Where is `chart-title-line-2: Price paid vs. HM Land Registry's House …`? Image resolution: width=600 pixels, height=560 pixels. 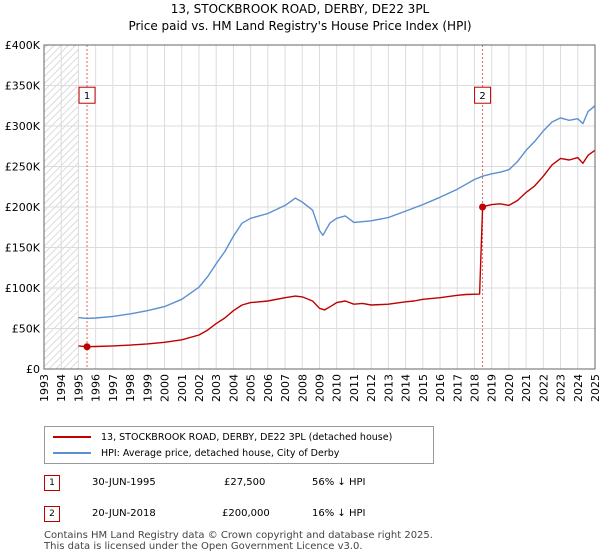 chart-title-line-2: Price paid vs. HM Land Registry's House … is located at coordinates (300, 26).